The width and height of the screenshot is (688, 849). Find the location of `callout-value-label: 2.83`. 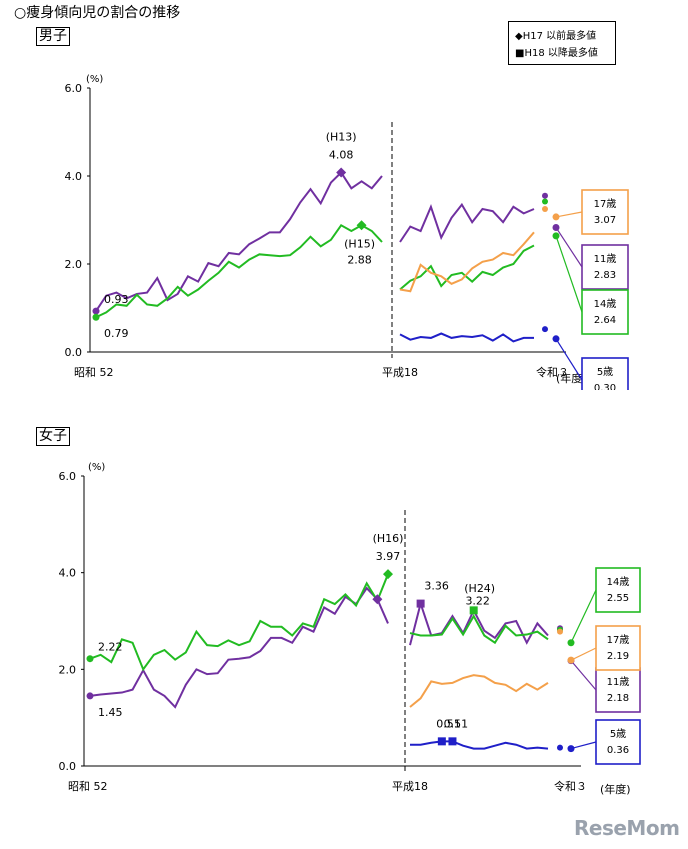

callout-value-label: 2.83 is located at coordinates (605, 275).